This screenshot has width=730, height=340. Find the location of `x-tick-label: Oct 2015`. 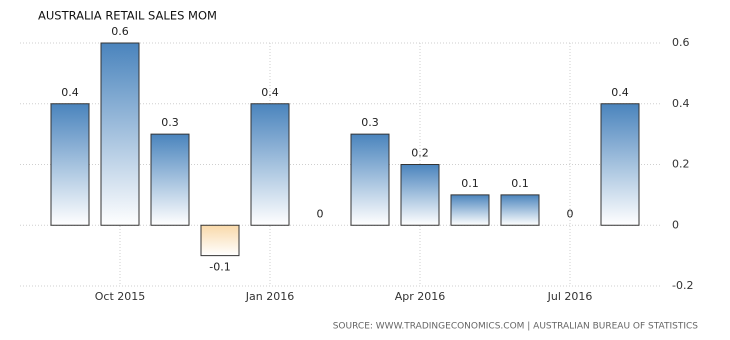

x-tick-label: Oct 2015 is located at coordinates (120, 296).